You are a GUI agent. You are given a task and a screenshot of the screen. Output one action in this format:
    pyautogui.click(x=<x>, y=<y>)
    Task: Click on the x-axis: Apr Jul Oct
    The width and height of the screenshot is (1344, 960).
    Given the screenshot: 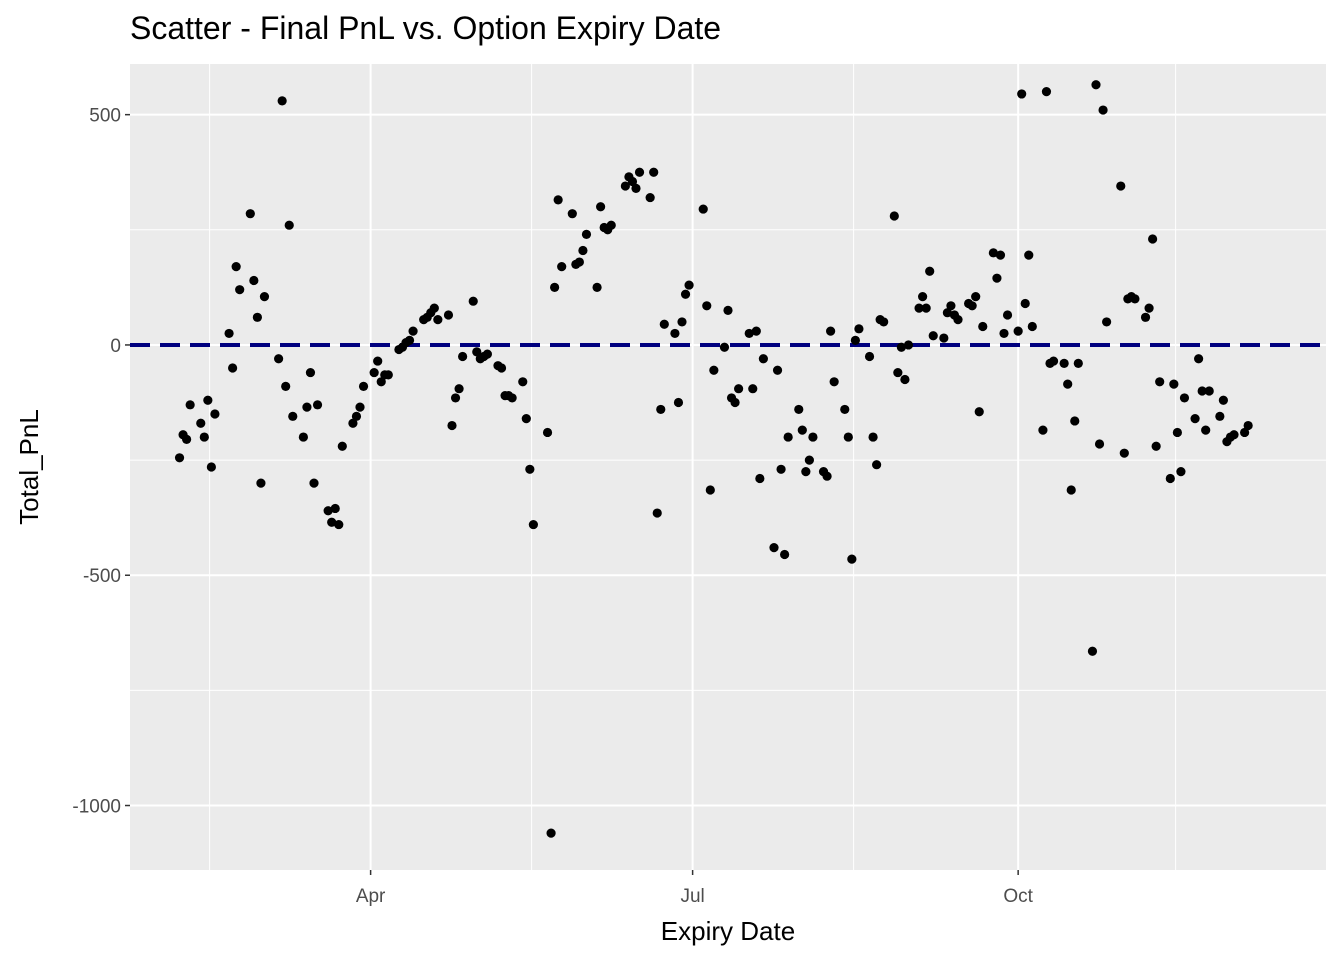 What is the action you would take?
    pyautogui.click(x=695, y=888)
    